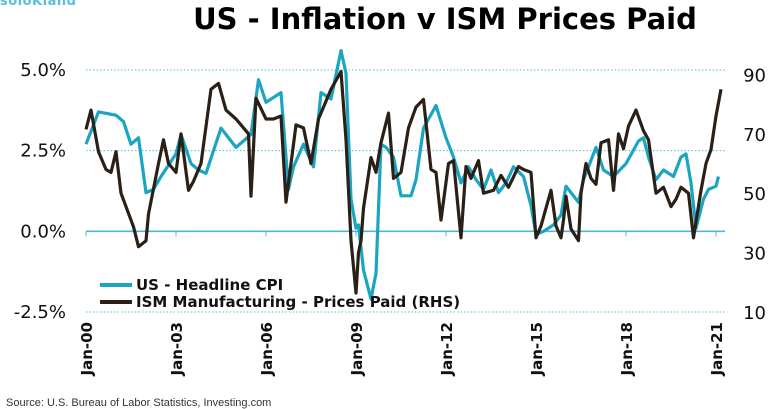 Image resolution: width=780 pixels, height=409 pixels. Describe the element at coordinates (209, 285) in the screenshot. I see `legend-label-cpi: US - Headline CPI` at that location.